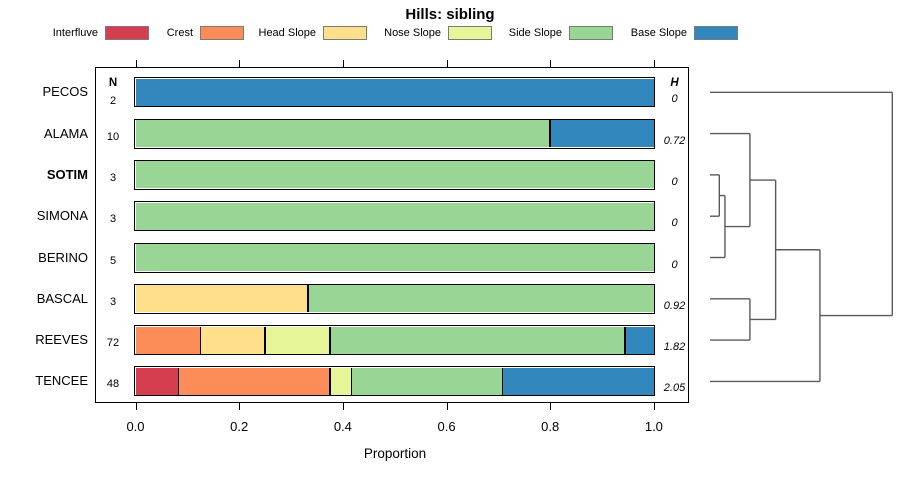 Image resolution: width=900 pixels, height=480 pixels. Describe the element at coordinates (75, 33) in the screenshot. I see `legend-label: Interfluve` at that location.